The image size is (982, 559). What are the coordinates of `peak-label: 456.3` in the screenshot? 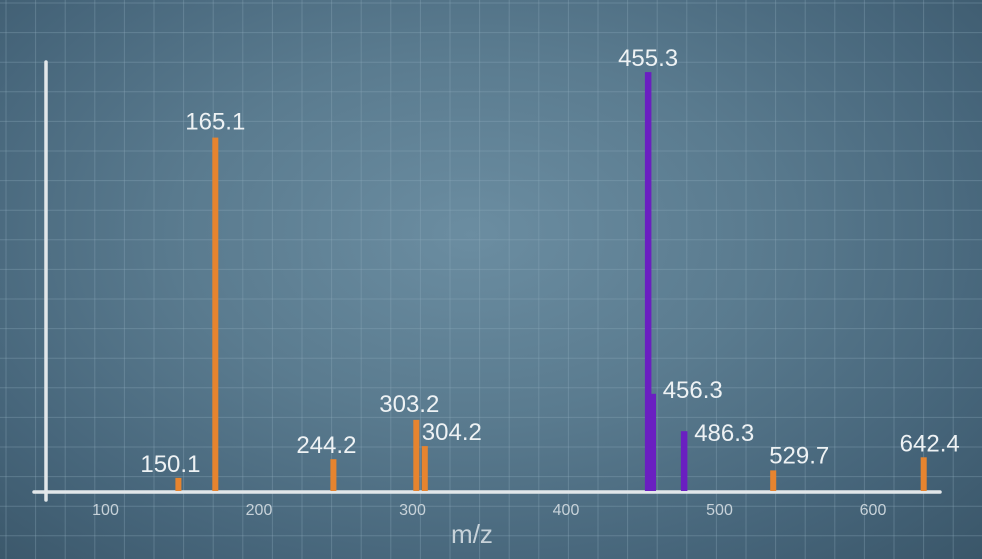 It's located at (693, 390).